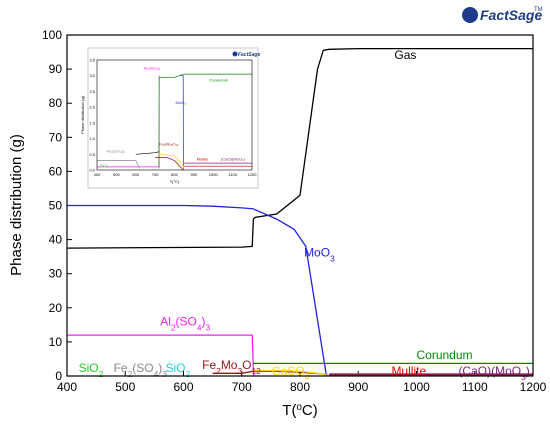  What do you see at coordinates (169, 143) in the screenshot?
I see `inset-label: Fe₂Mo₃O₁₂` at bounding box center [169, 143].